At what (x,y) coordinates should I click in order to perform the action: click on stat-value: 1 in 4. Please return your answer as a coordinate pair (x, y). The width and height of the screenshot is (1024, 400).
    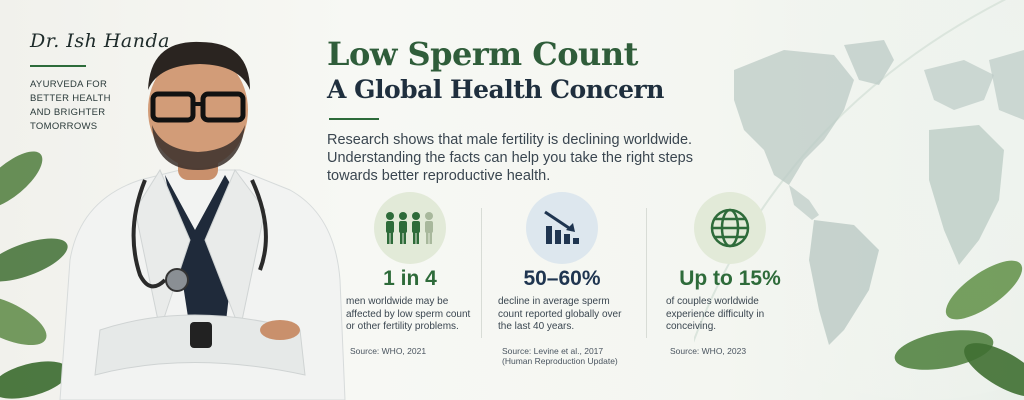
    Looking at the image, I should click on (410, 278).